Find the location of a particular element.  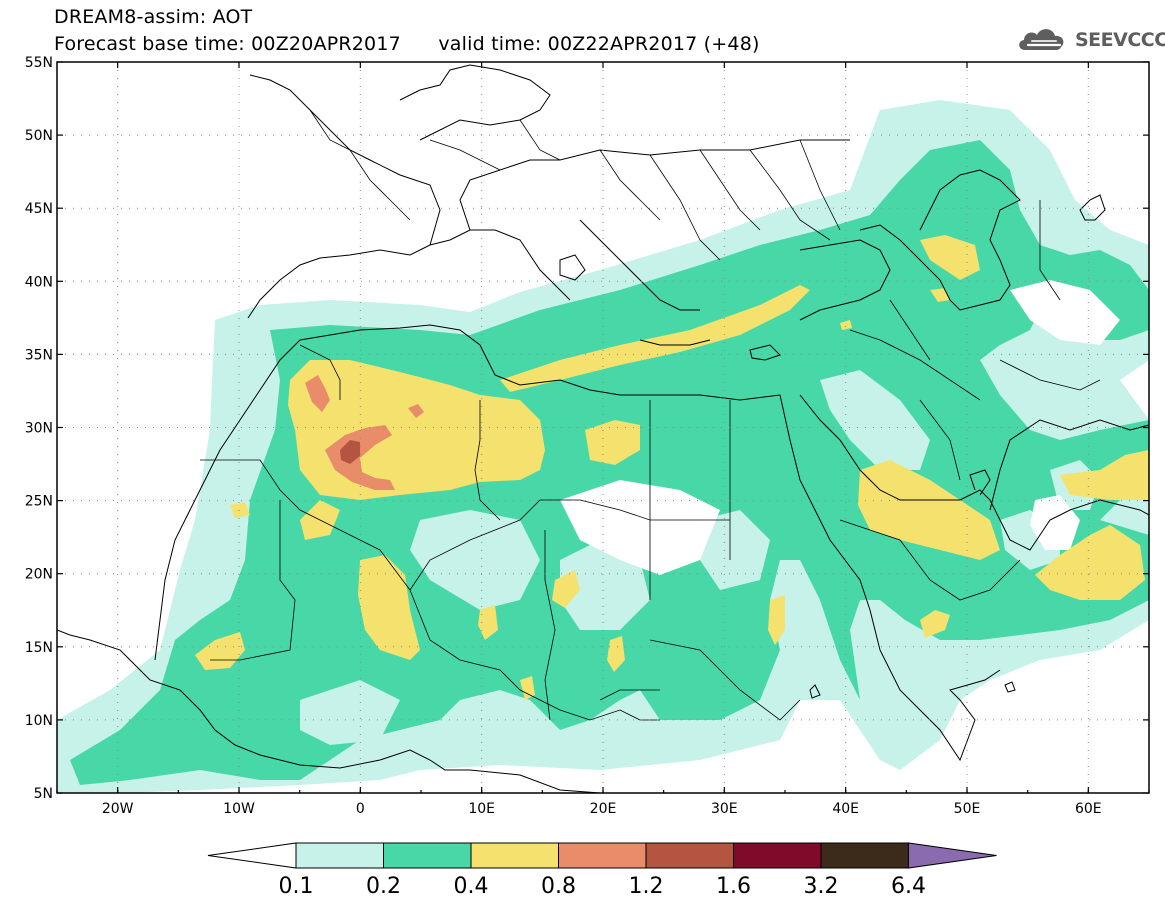

lon-label: 0 is located at coordinates (360, 809).